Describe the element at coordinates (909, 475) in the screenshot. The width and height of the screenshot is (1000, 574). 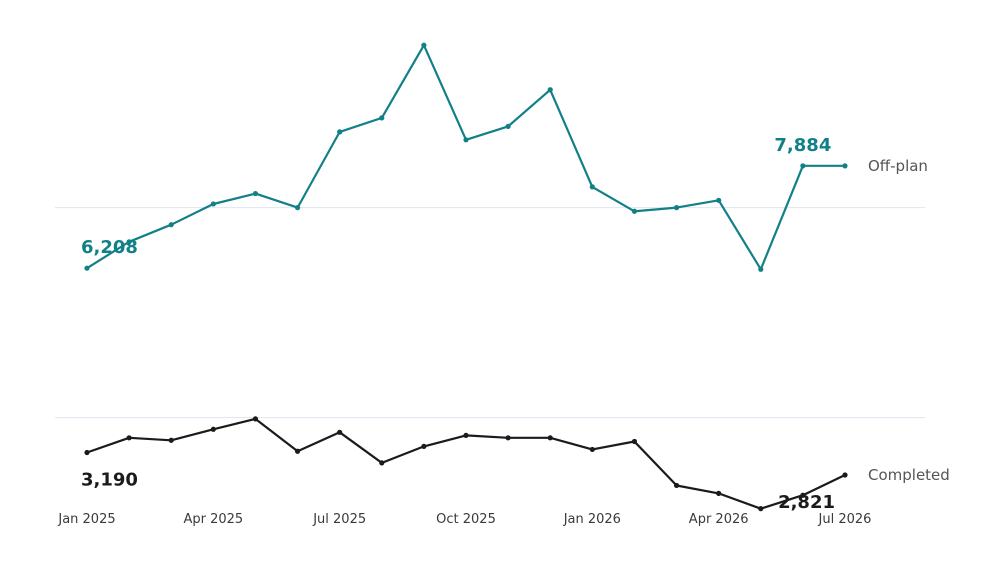
I see `series-name-completed: Completed` at that location.